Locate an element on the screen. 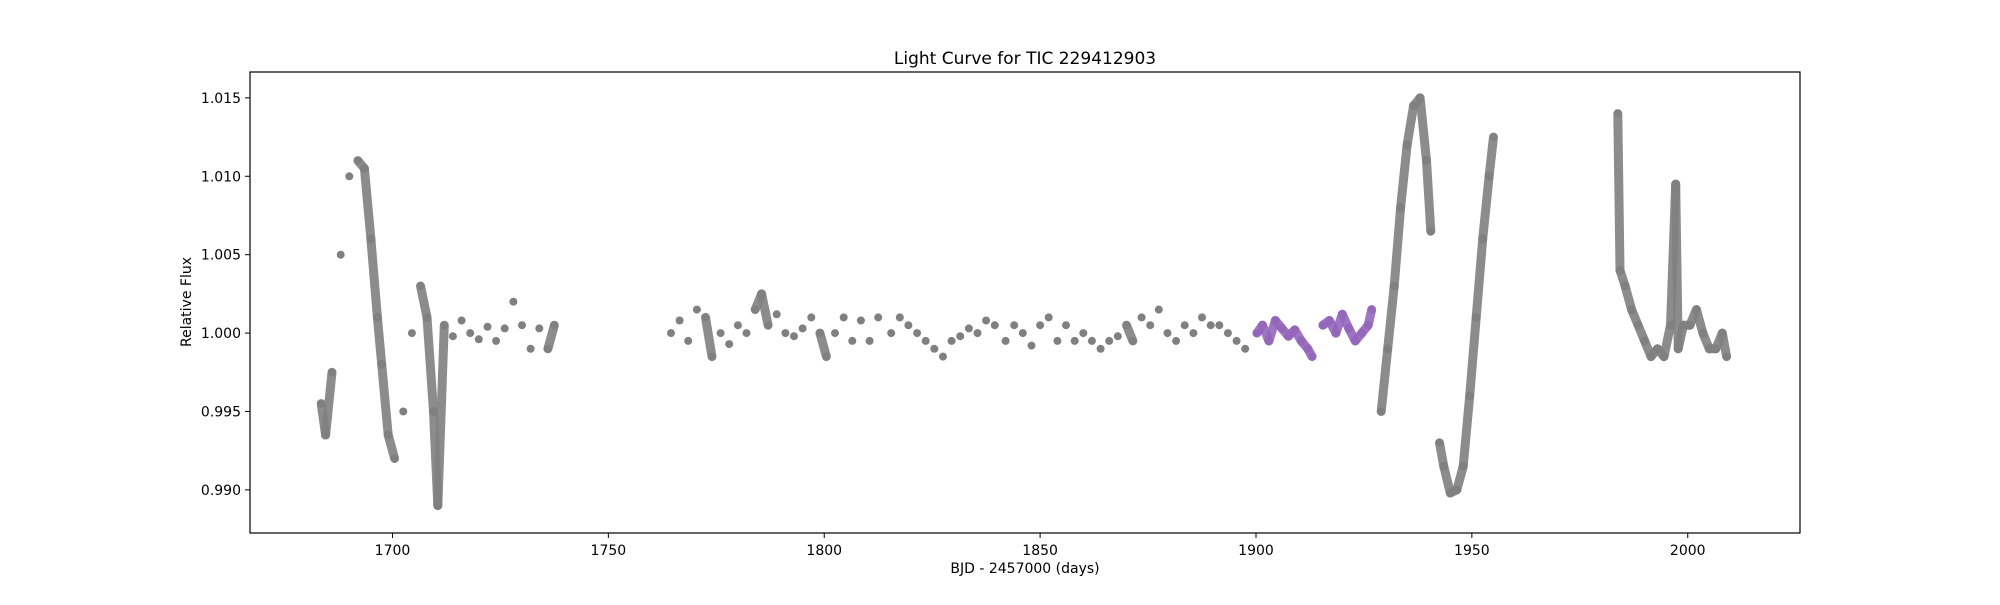  y-axis: 0.990 0.995 1.000 1.005 1.010 1.015 is located at coordinates (225, 295).